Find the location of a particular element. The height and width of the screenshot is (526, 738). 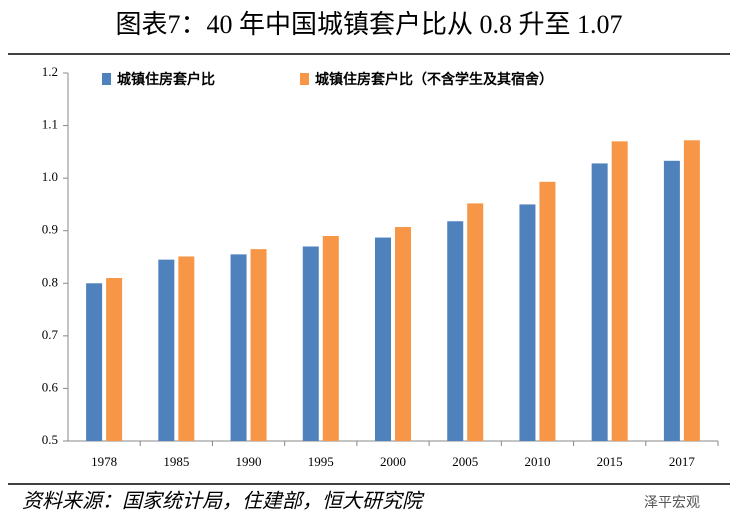

watermark: 泽平宏观 is located at coordinates (672, 503).